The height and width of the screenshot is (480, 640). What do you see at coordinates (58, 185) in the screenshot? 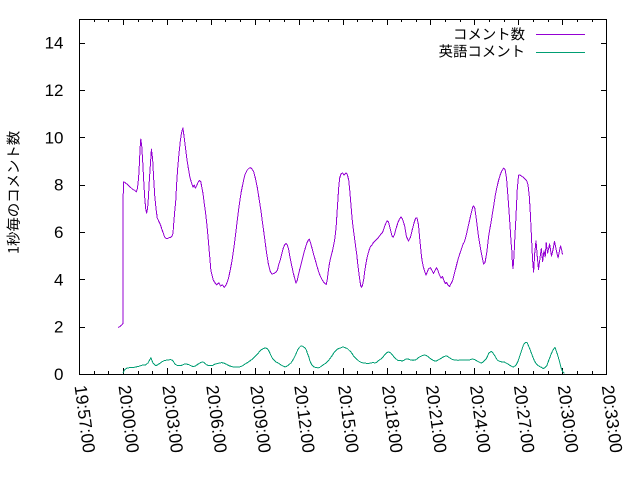
I see `svg-text: 8` at bounding box center [58, 185].